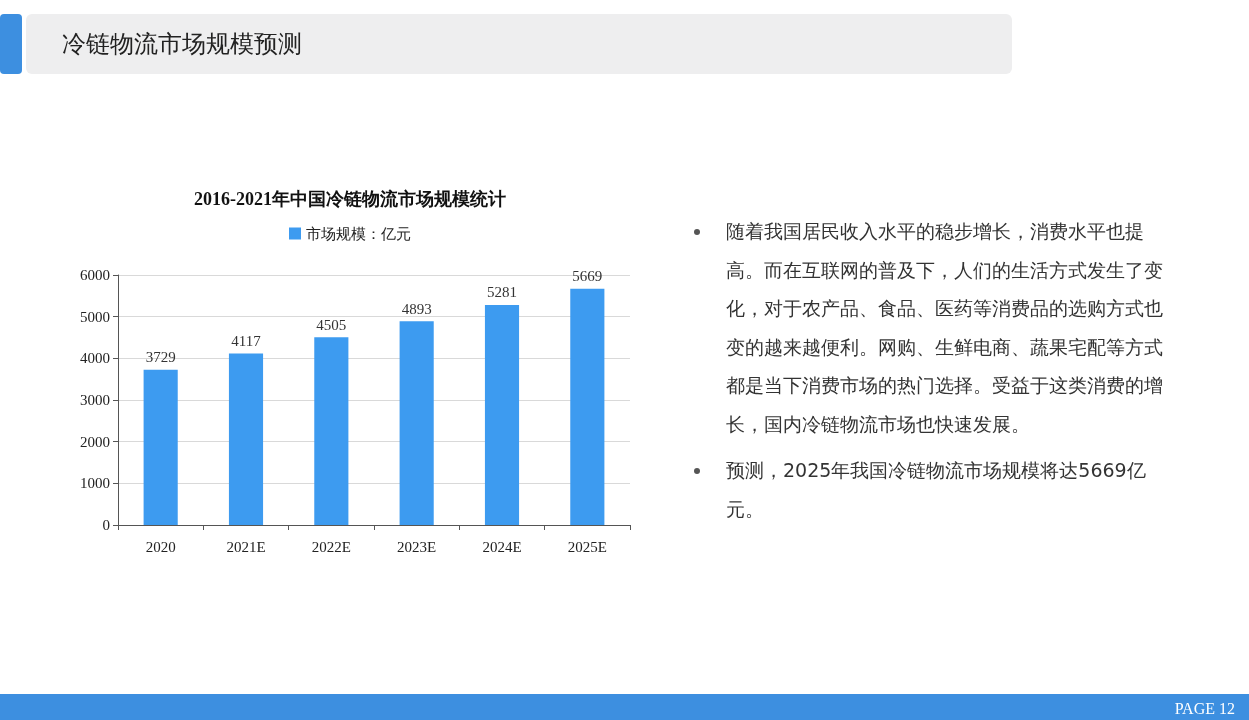  I want to click on y-tick-label: 3000, so click(95, 400).